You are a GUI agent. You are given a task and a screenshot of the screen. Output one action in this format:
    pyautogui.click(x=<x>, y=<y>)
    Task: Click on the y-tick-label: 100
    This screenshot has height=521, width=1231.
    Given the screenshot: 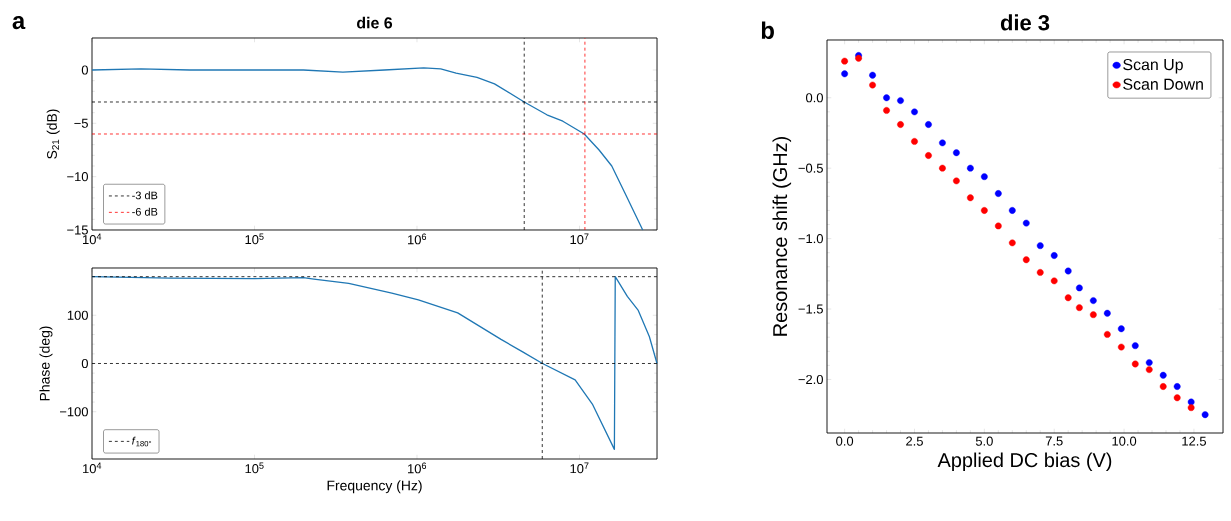 What is the action you would take?
    pyautogui.click(x=77, y=315)
    